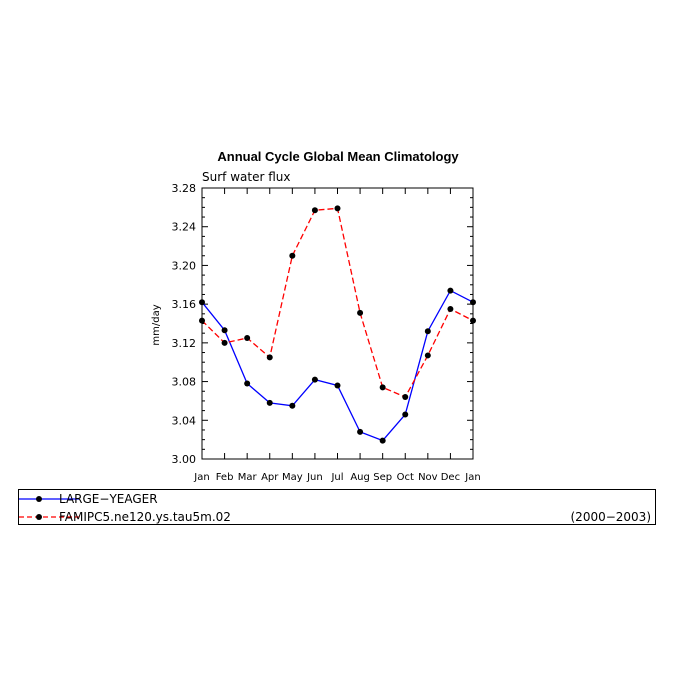 Image resolution: width=675 pixels, height=676 pixels. Describe the element at coordinates (337, 517) in the screenshot. I see `legend-item-famipc5: FAMIPC5.ne120.ys.tau5m.02 (2000−2003)` at that location.